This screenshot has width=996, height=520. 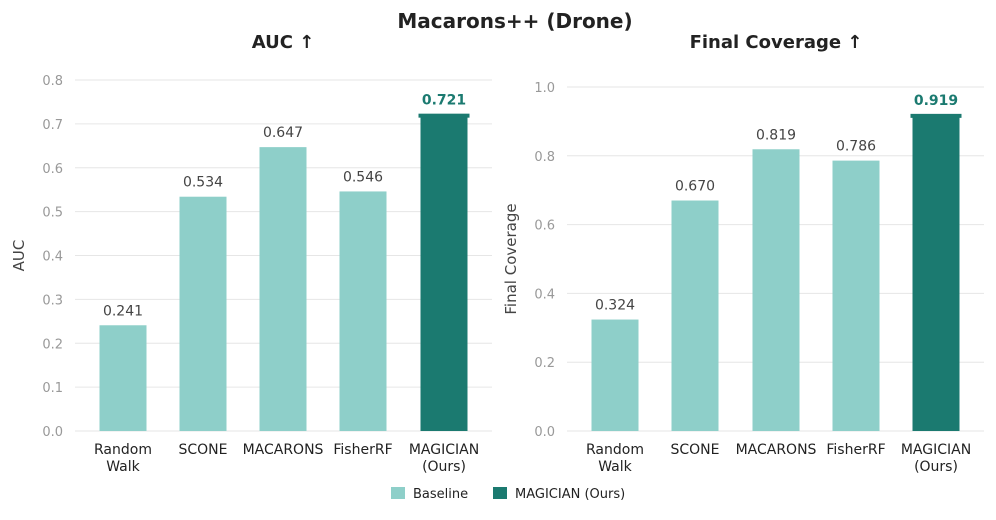 What do you see at coordinates (514, 21) in the screenshot?
I see `figure-suptitle: Macarons++ (Drone)` at bounding box center [514, 21].